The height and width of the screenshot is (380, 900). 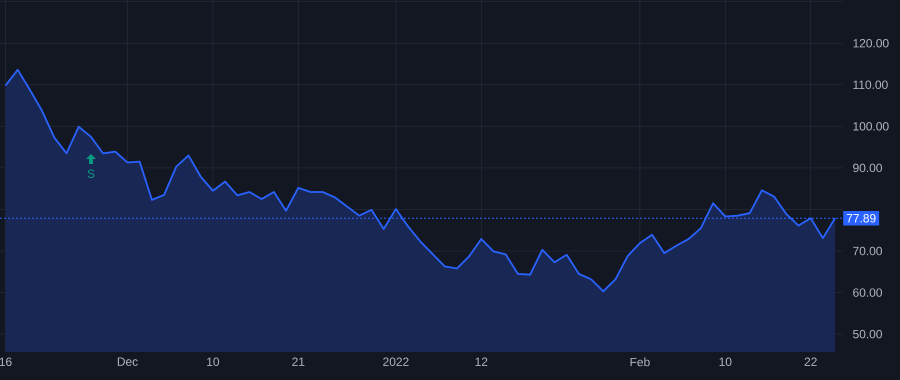 I want to click on y-tick-label: 70.00, so click(x=867, y=251).